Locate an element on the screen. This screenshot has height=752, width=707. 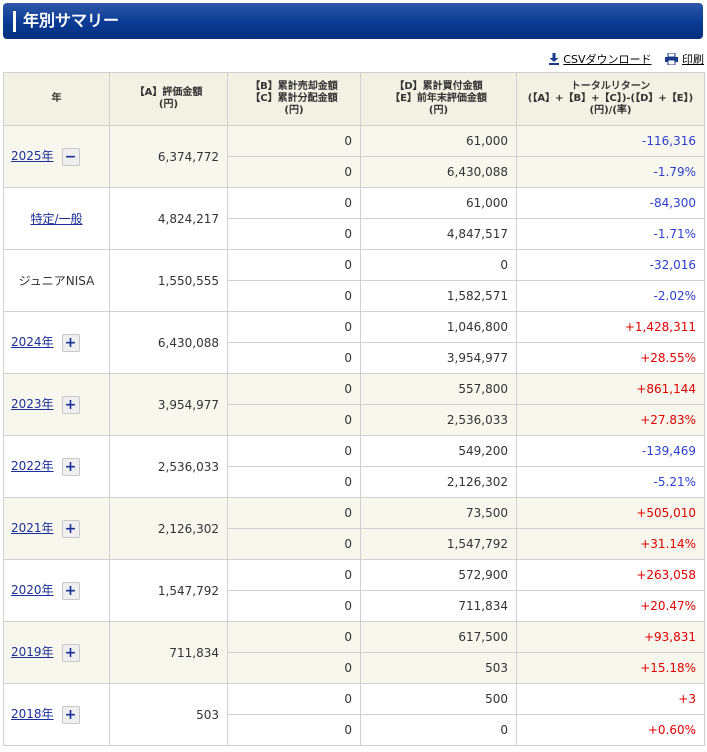
account-type-cell: ジュニアNISA is located at coordinates (56, 280).